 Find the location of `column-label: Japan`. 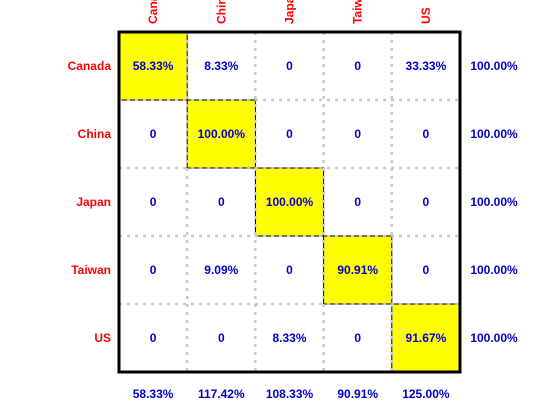

column-label: Japan is located at coordinates (290, 12).